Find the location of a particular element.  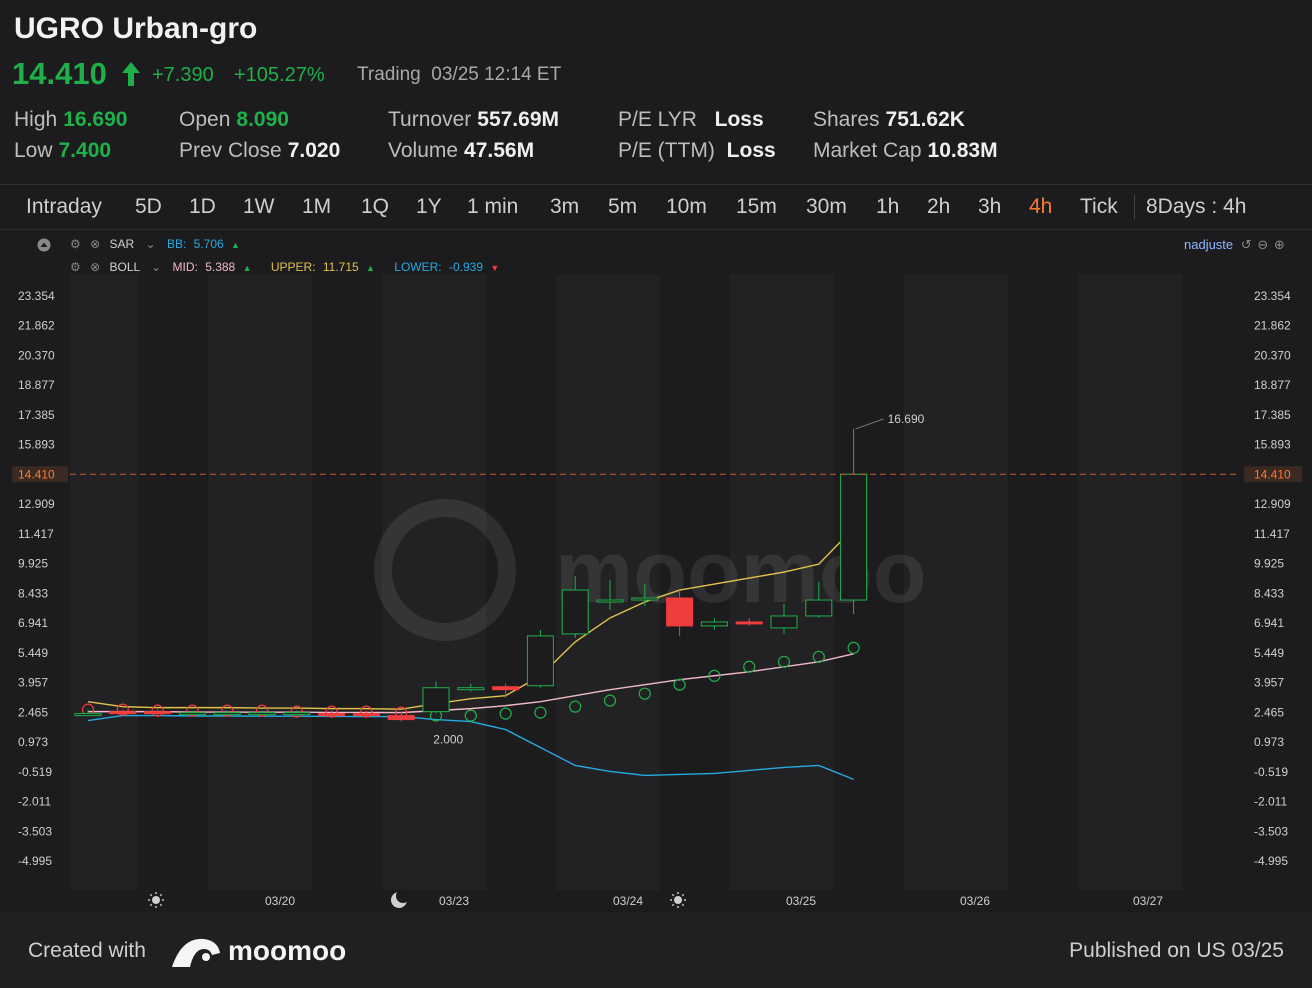

sar-name: SAR is located at coordinates (122, 244).